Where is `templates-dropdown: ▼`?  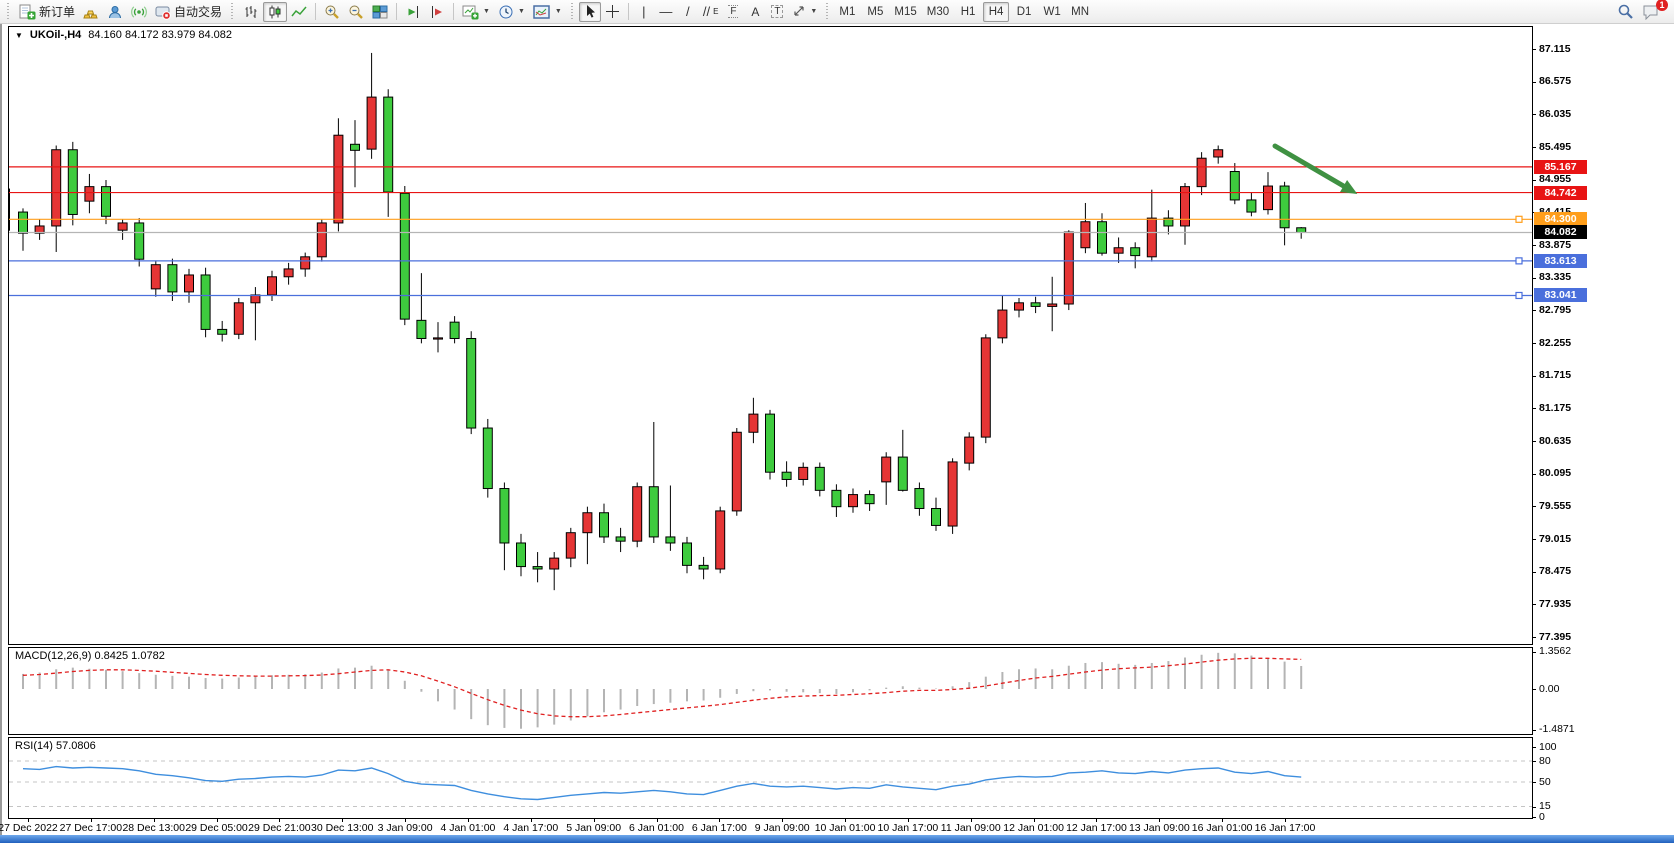 templates-dropdown: ▼ is located at coordinates (547, 12).